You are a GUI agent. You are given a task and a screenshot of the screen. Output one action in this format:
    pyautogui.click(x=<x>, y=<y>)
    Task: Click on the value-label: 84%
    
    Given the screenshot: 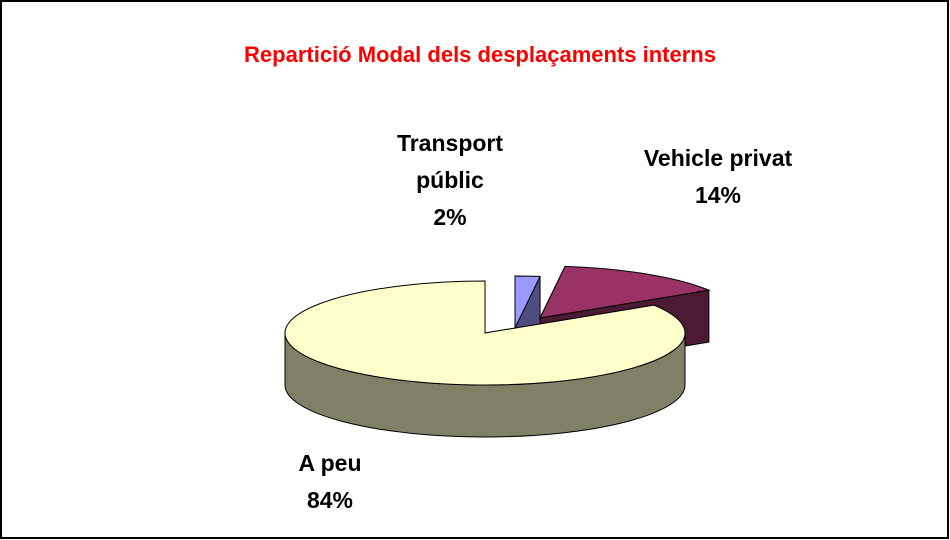 What is the action you would take?
    pyautogui.click(x=330, y=500)
    